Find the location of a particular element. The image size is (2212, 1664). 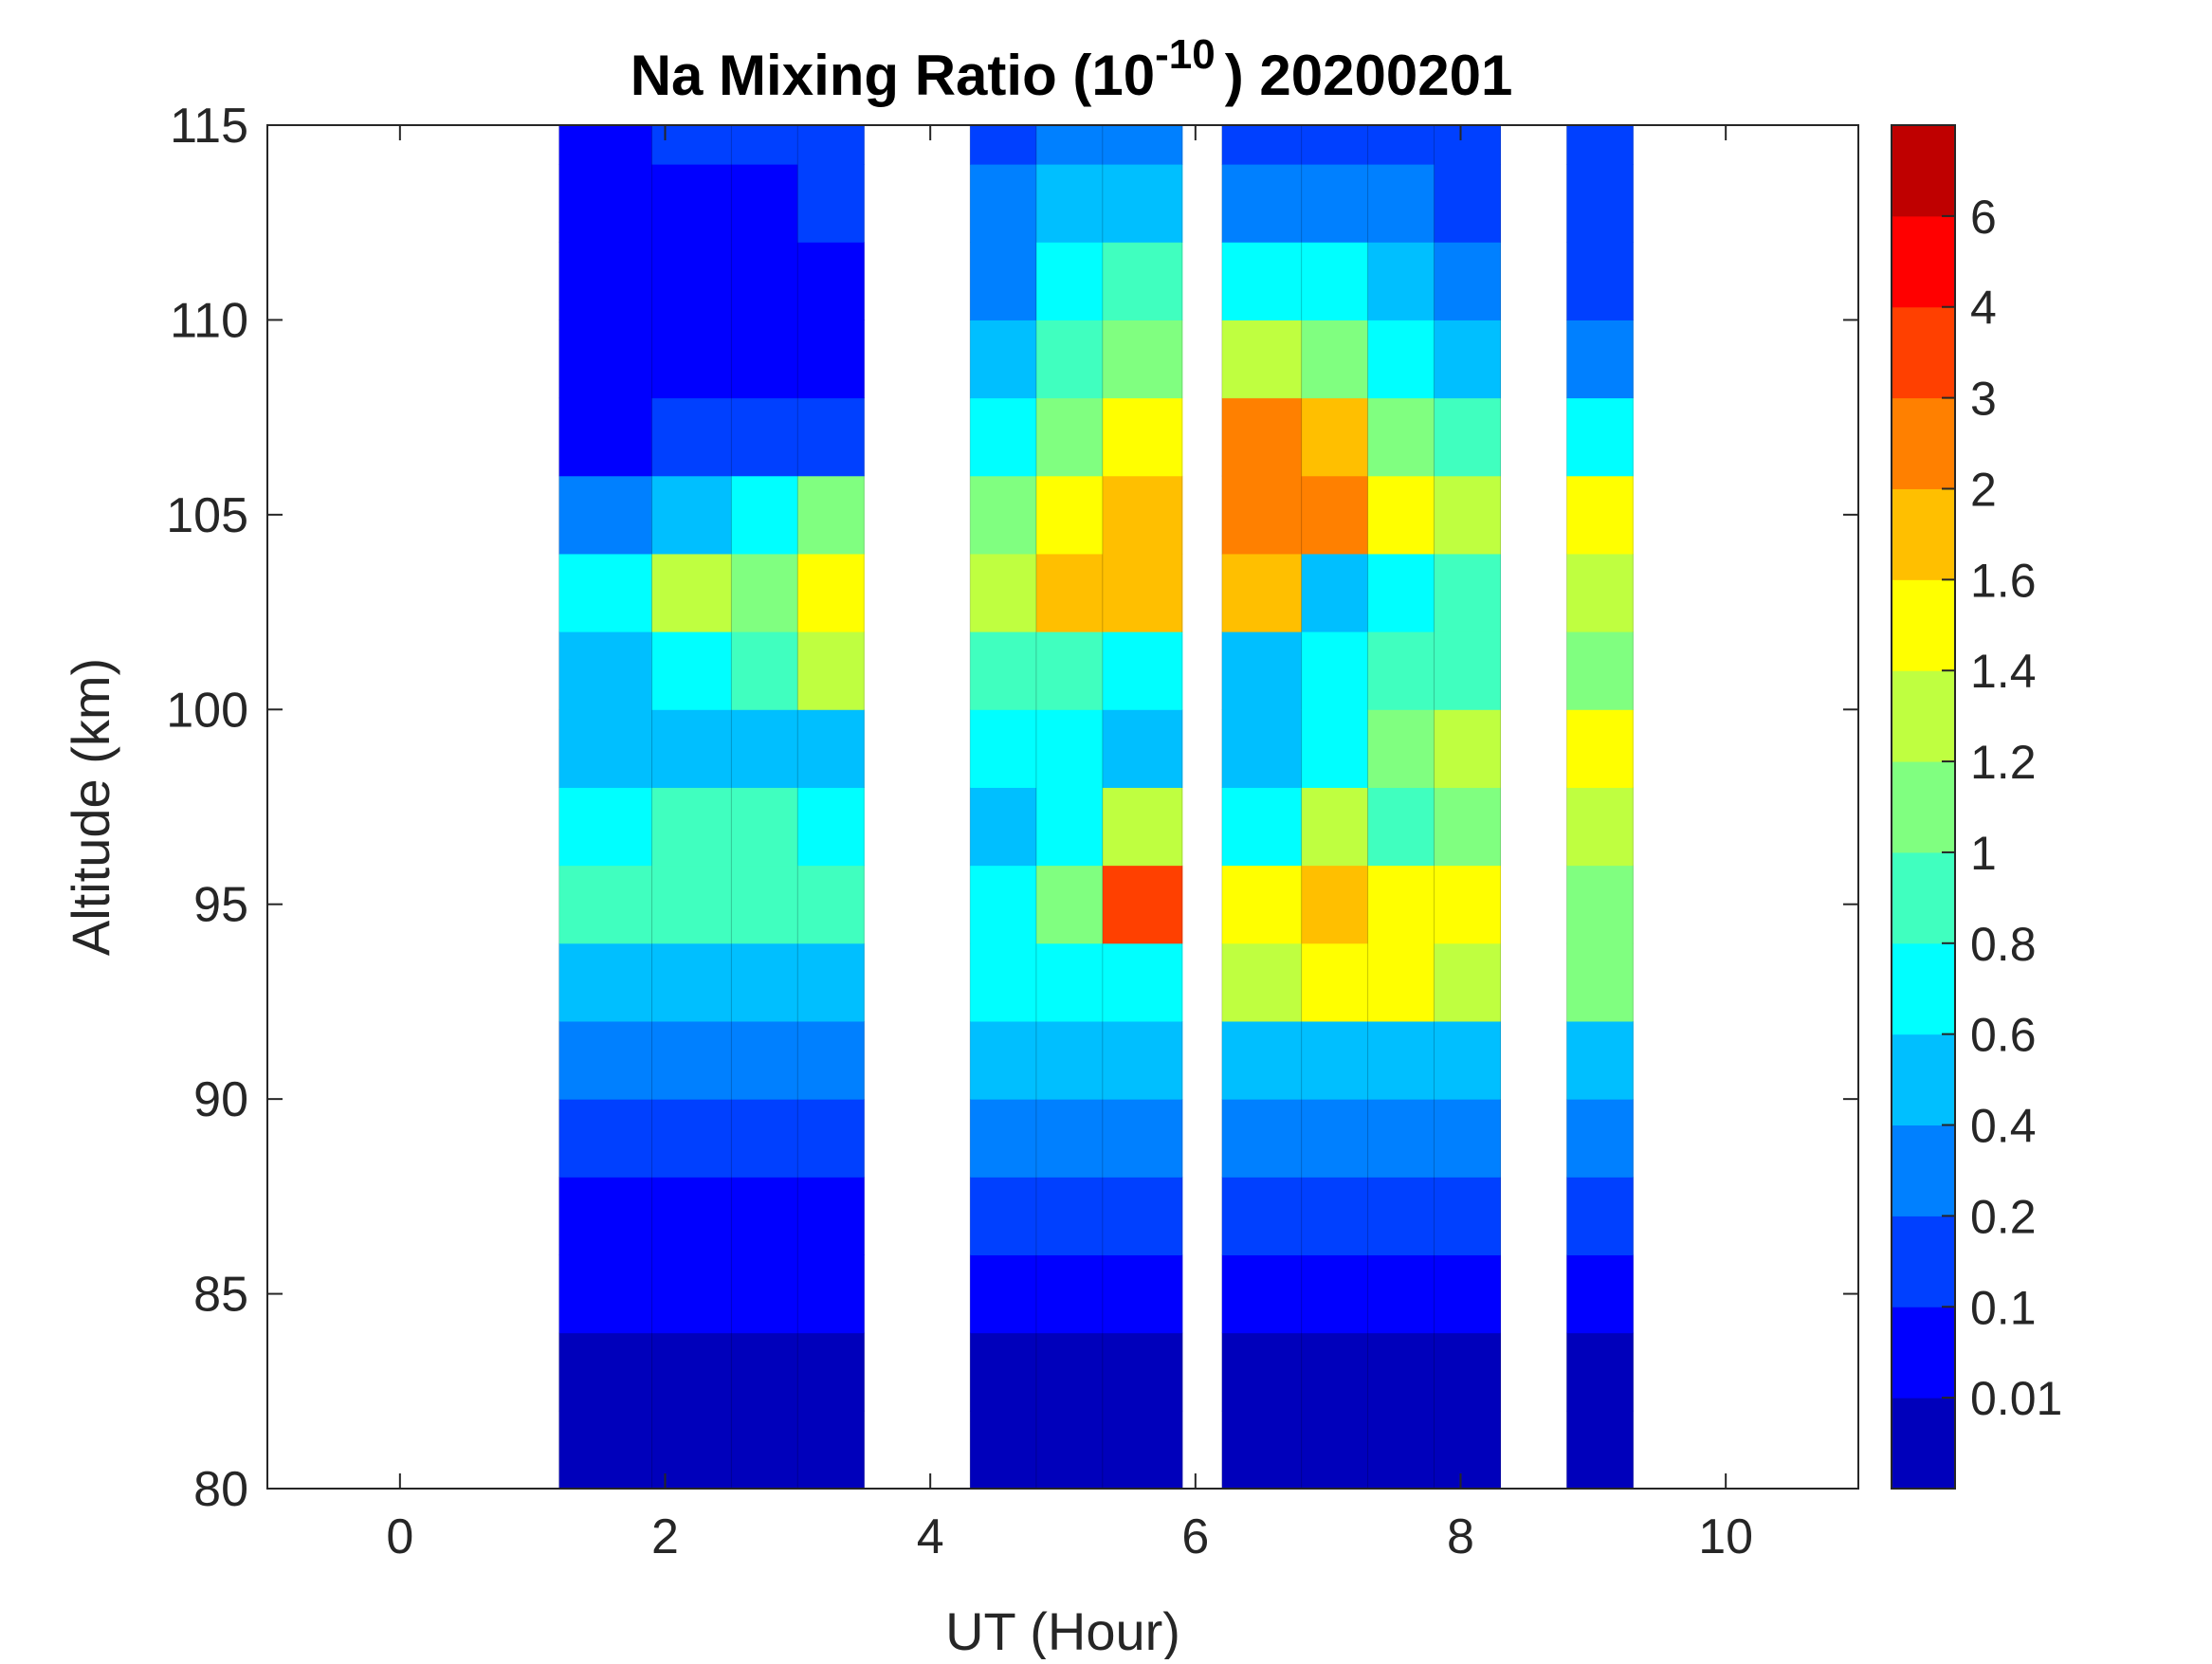

y-axis-label: Altitude (km) is located at coordinates (90, 807).